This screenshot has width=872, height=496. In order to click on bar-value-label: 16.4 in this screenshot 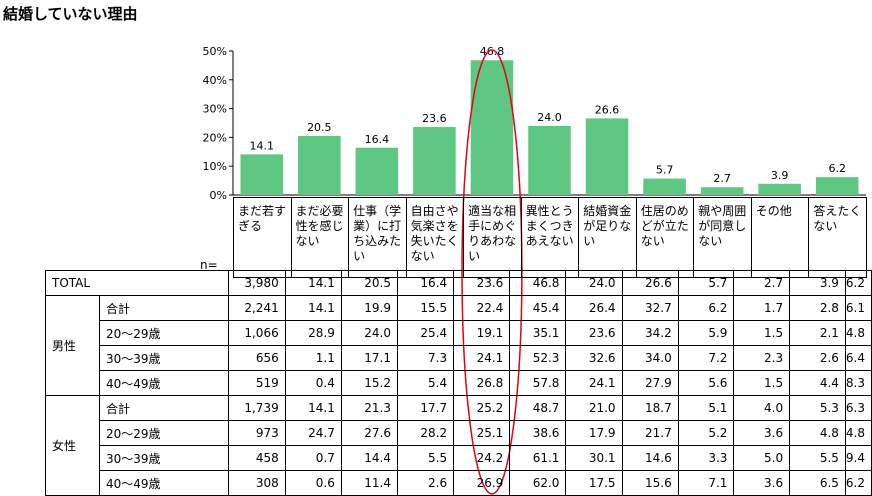, I will do `click(377, 139)`.